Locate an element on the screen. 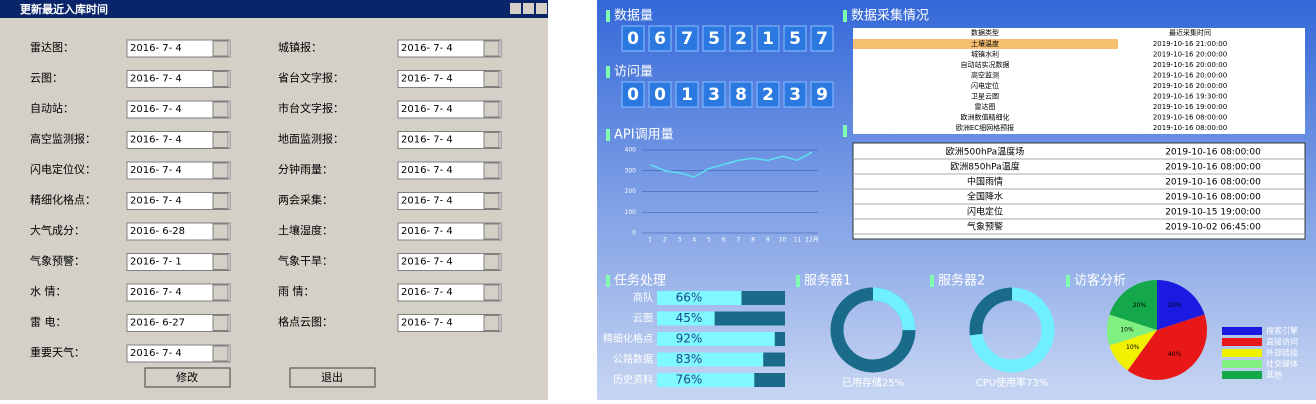 The image size is (1316, 404). dialog-title: 更新最近入库时间 is located at coordinates (64, 9).